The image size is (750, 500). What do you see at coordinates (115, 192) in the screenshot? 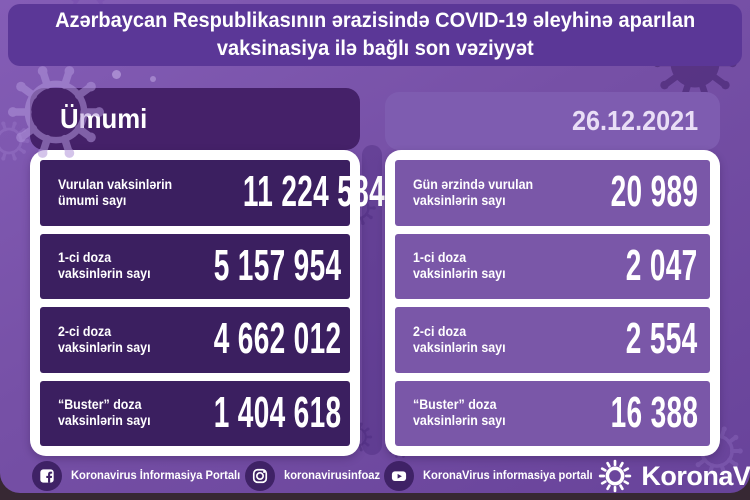
I see `stat-label: Vurulan vaksinlərin ümumi sayı` at bounding box center [115, 192].